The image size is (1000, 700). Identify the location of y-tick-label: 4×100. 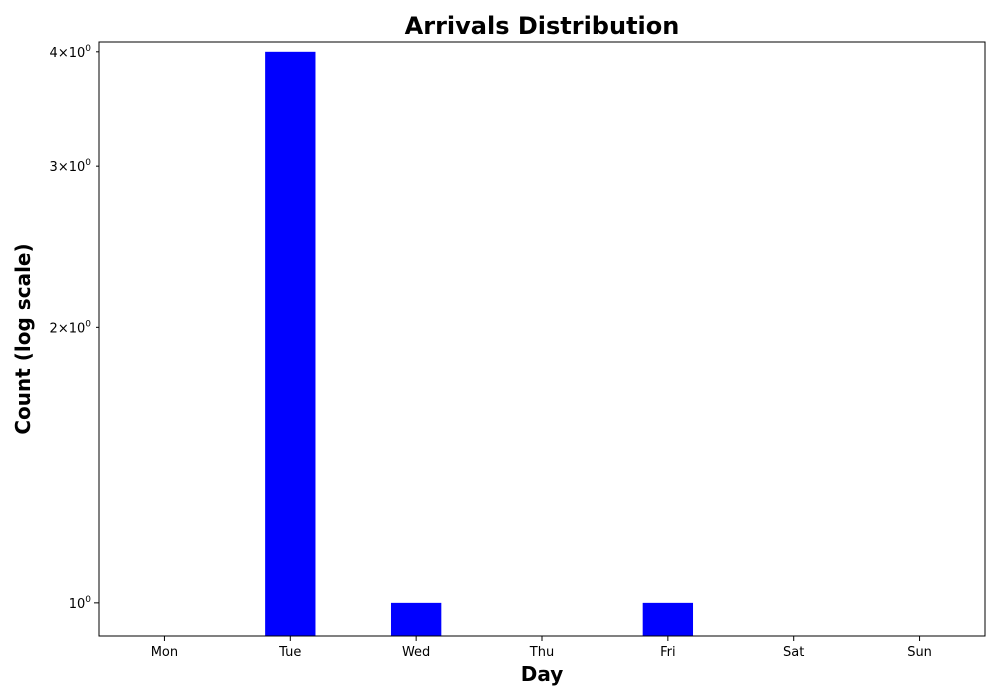
(71, 52).